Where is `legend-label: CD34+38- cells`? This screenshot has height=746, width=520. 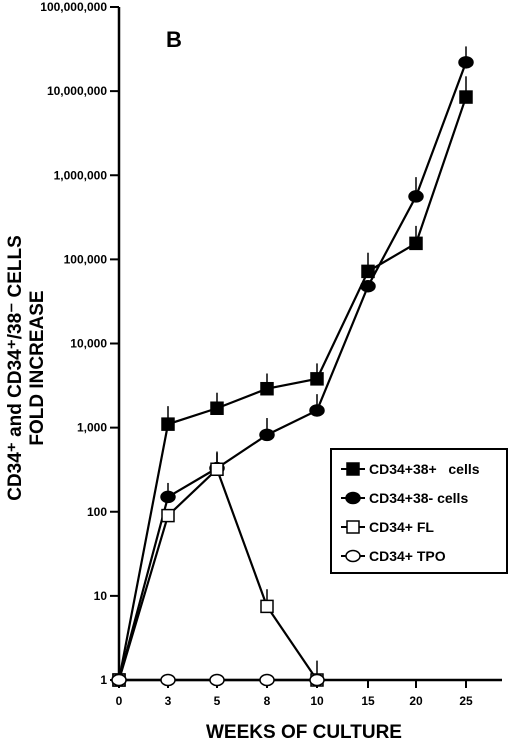
legend-label: CD34+38- cells is located at coordinates (418, 498).